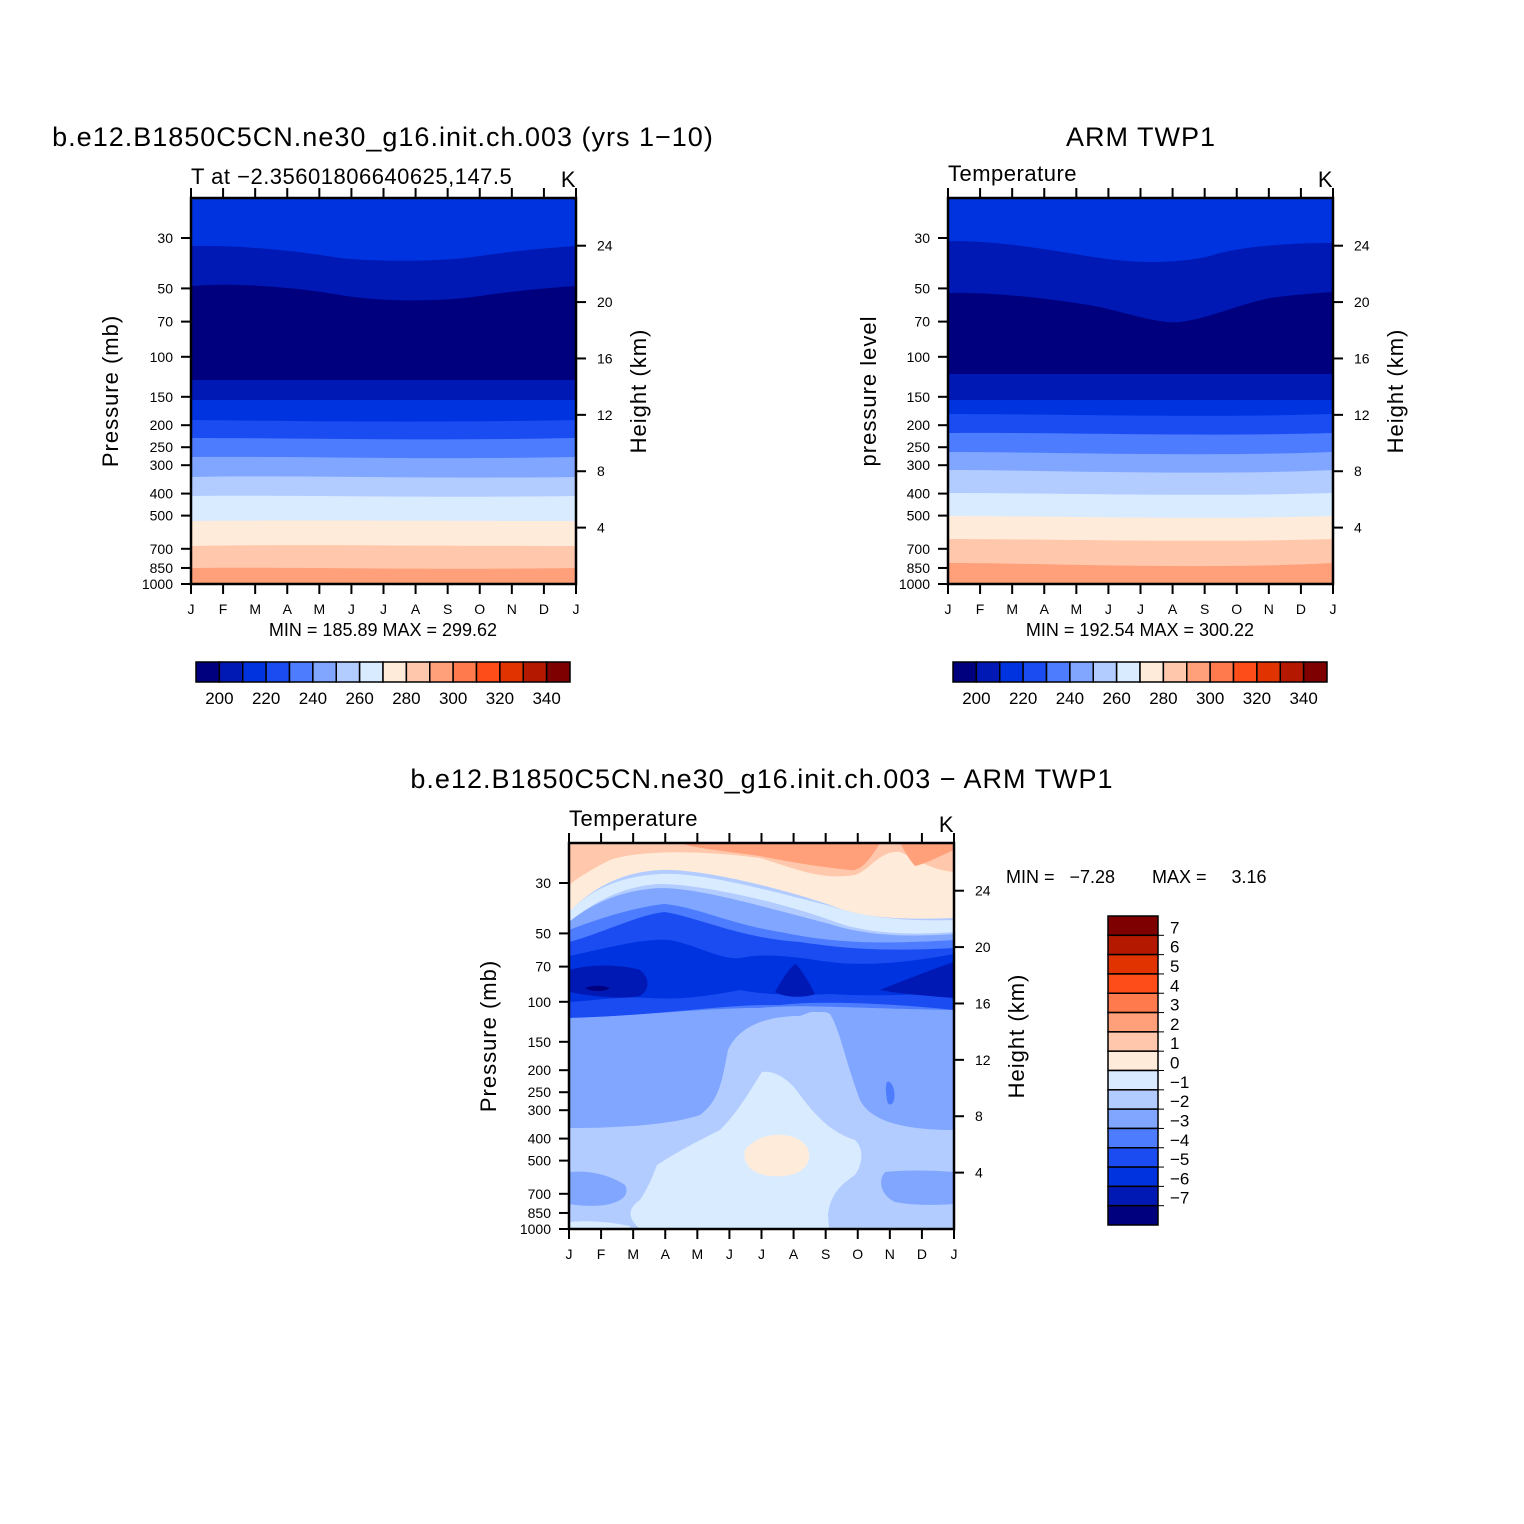 The height and width of the screenshot is (1524, 1524). Describe the element at coordinates (1362, 302) in the screenshot. I see `height-tick-label: 20` at that location.